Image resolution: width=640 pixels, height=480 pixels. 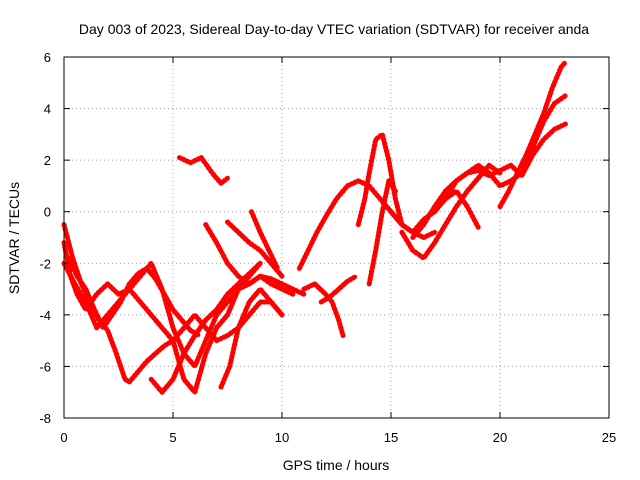 I want to click on x-tick-label: 15, so click(x=391, y=437).